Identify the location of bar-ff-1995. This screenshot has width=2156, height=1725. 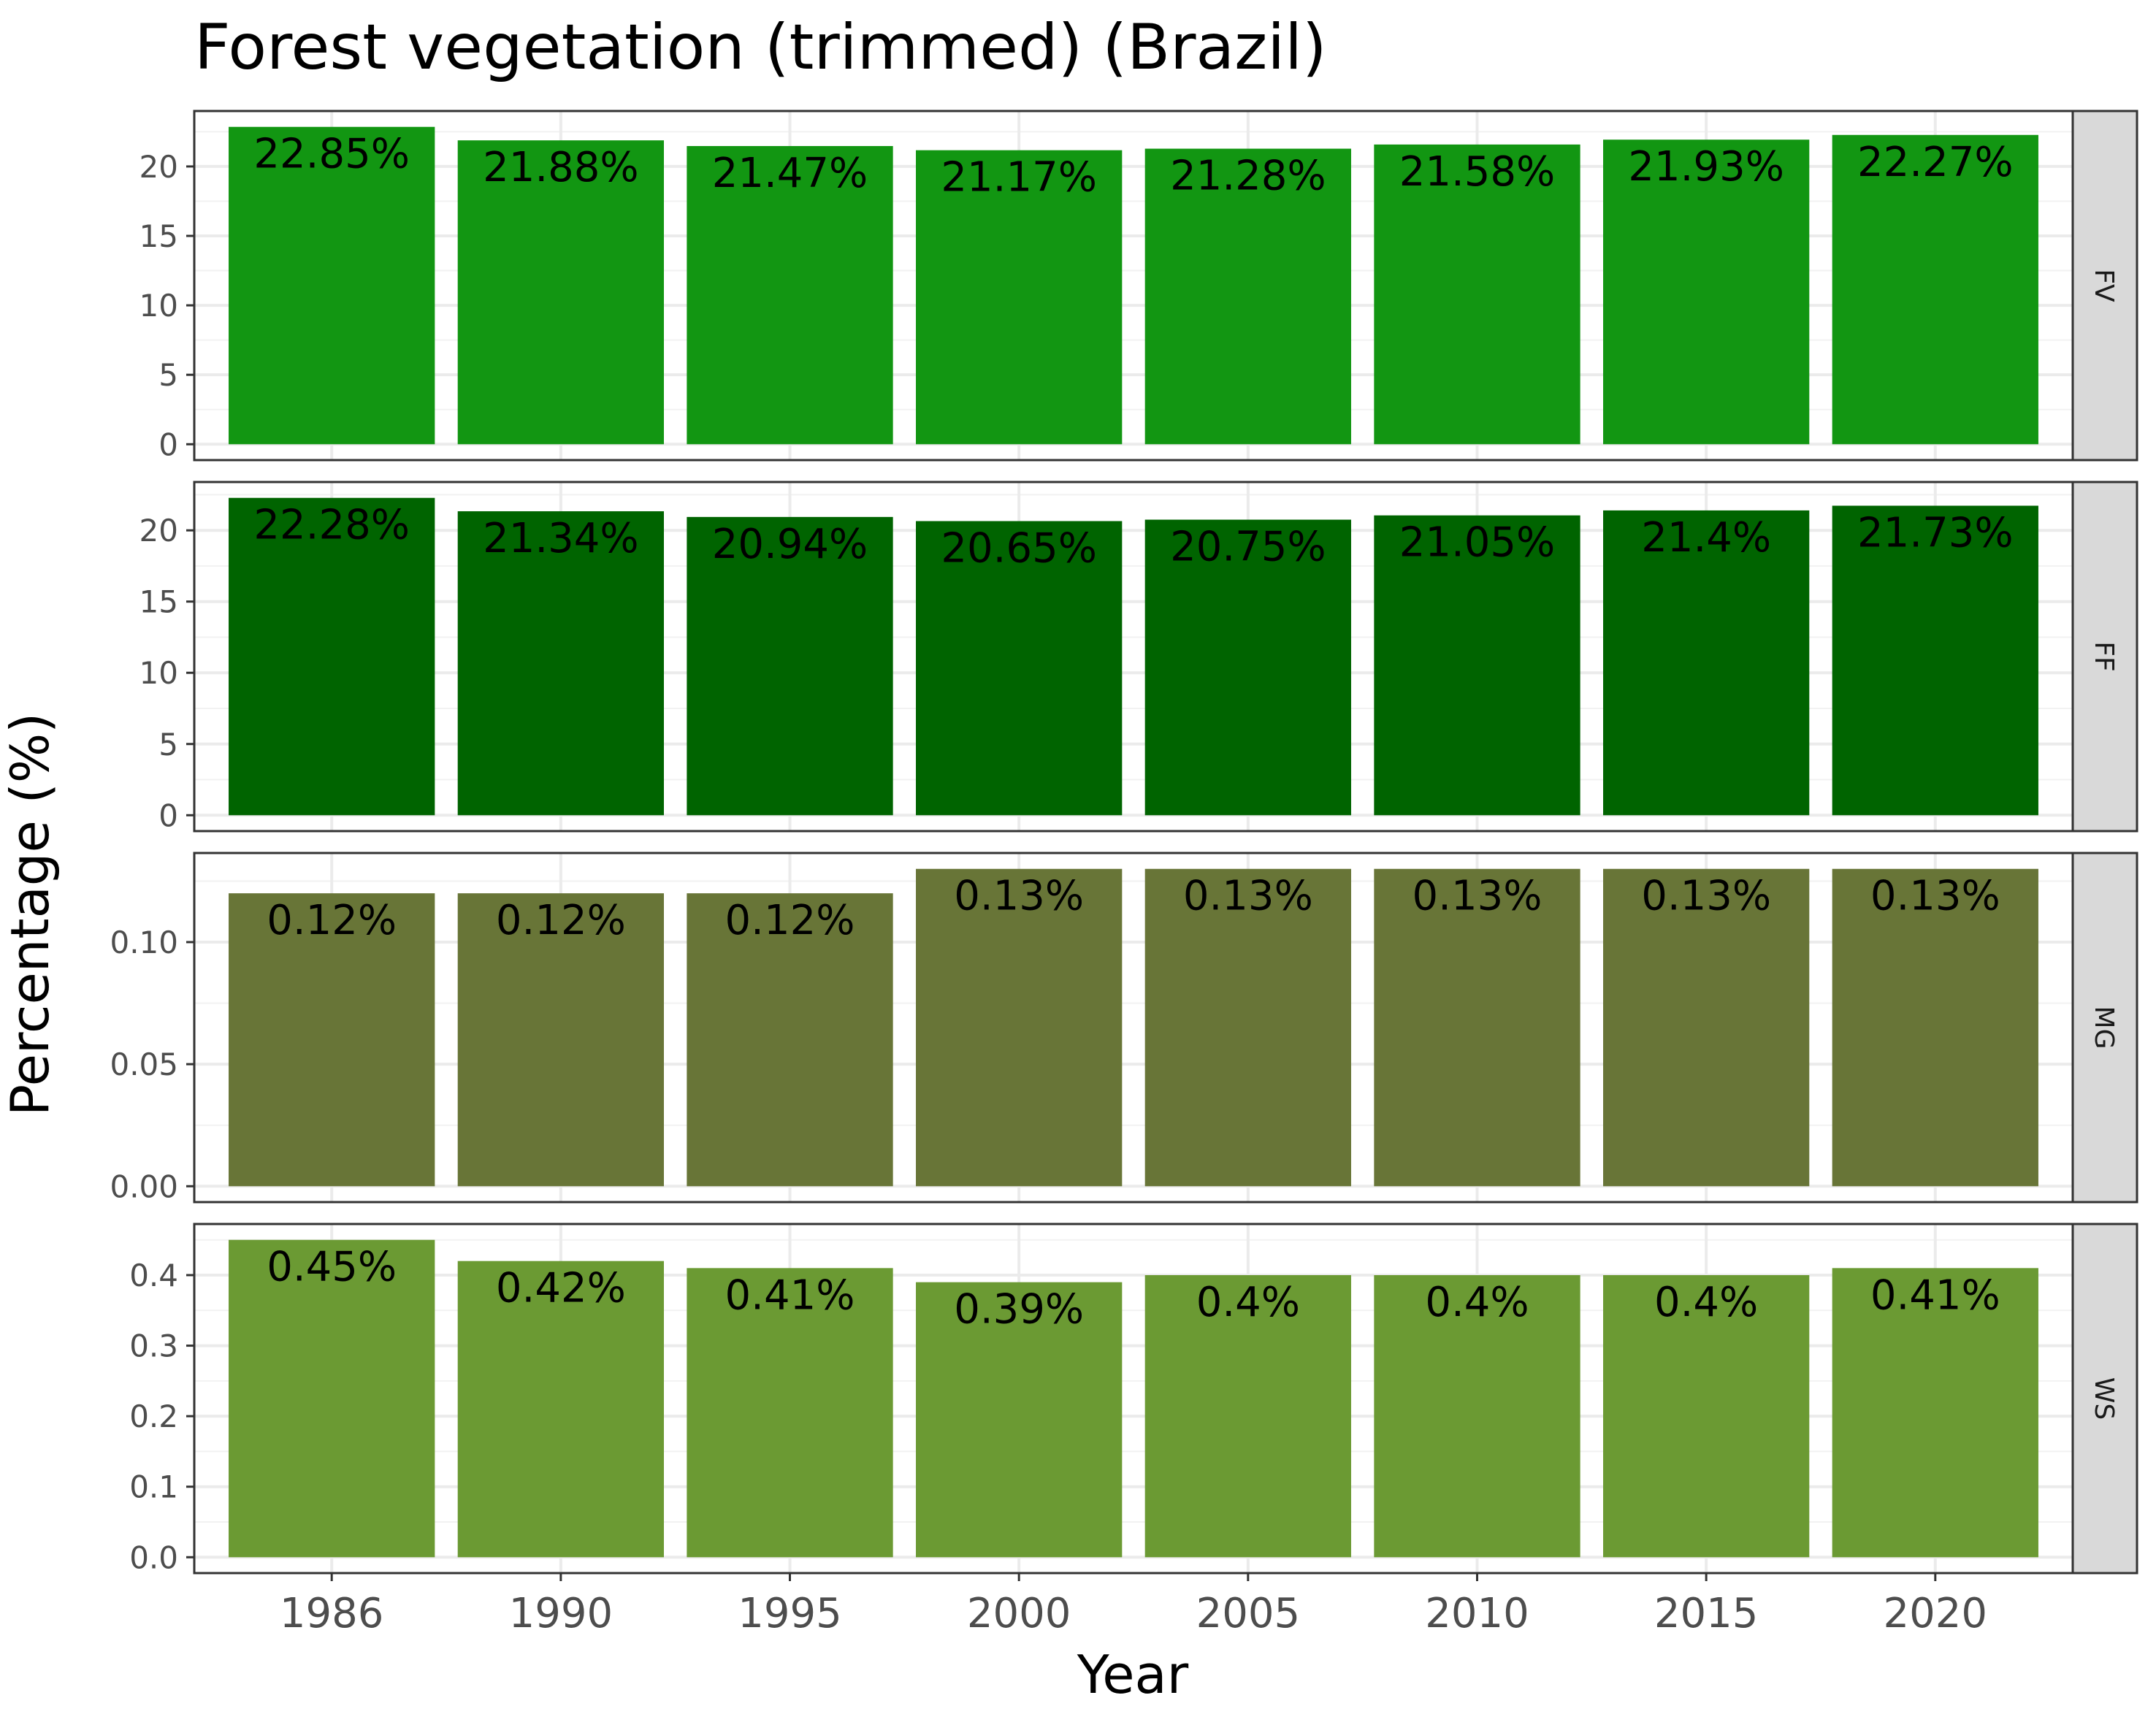
(790, 666).